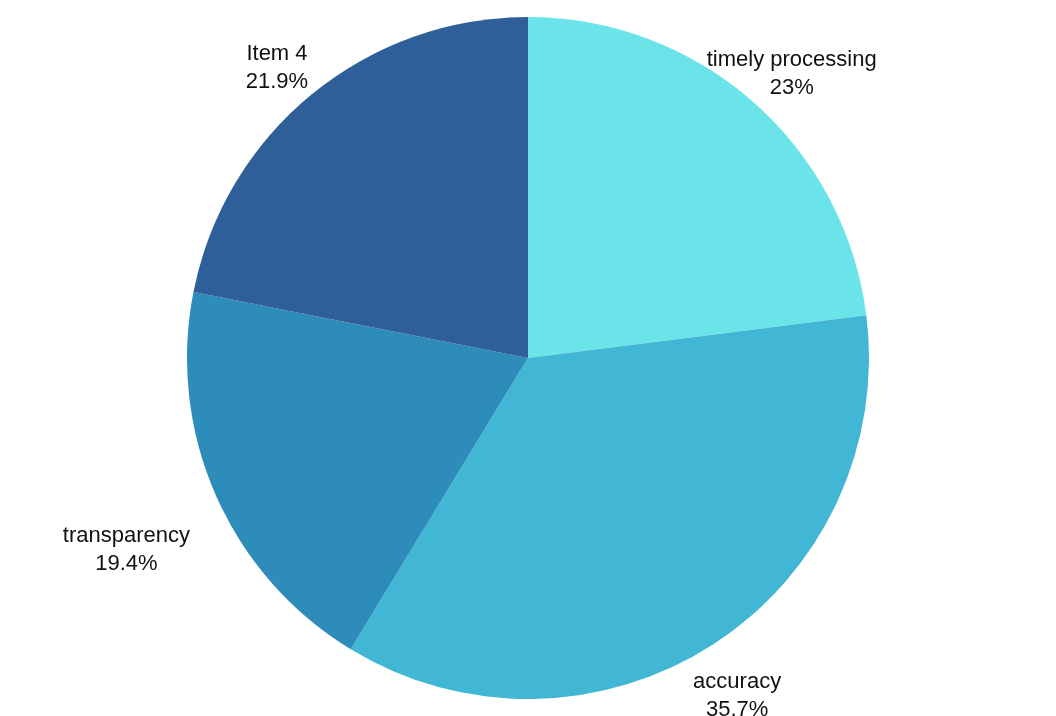 The image size is (1056, 716). I want to click on slice-label: transparency, so click(126, 534).